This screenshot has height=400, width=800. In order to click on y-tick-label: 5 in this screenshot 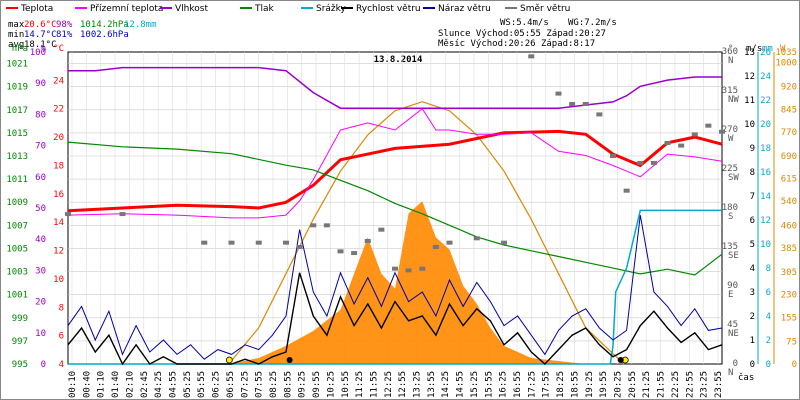, I will do `click(752, 245)`.